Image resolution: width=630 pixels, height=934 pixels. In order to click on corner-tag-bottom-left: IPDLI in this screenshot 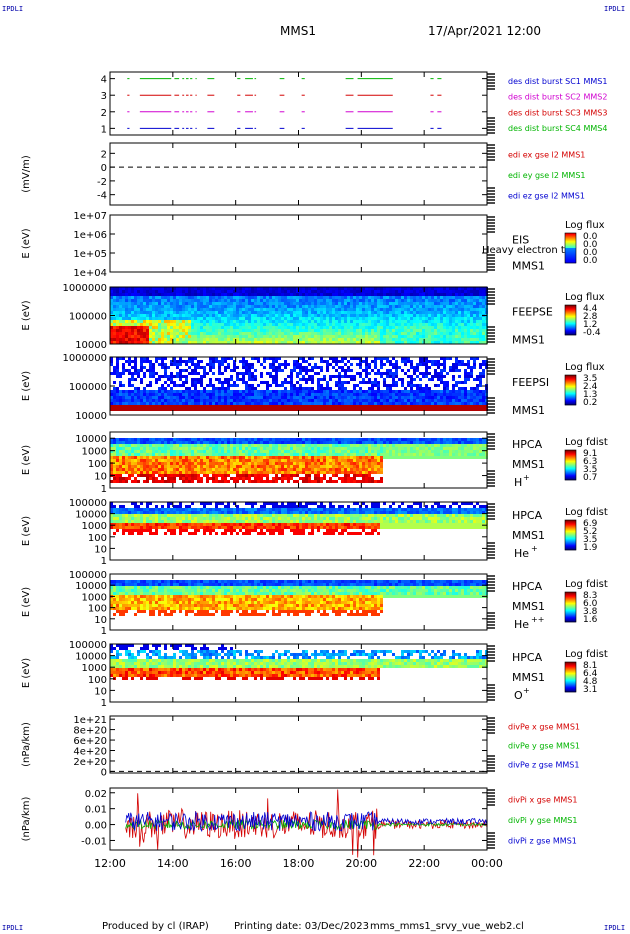, I will do `click(13, 928)`.